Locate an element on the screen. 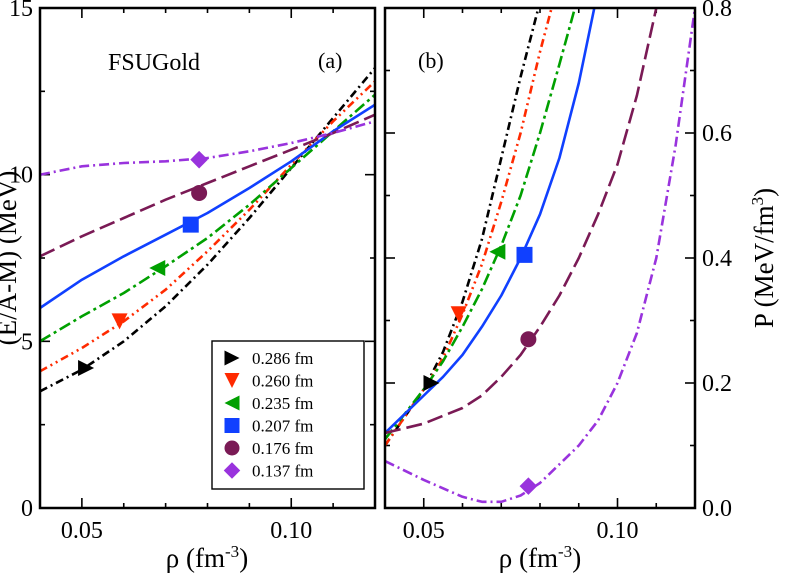 The height and width of the screenshot is (582, 789). panel-b-y-tick-label: 0.4 is located at coordinates (717, 259).